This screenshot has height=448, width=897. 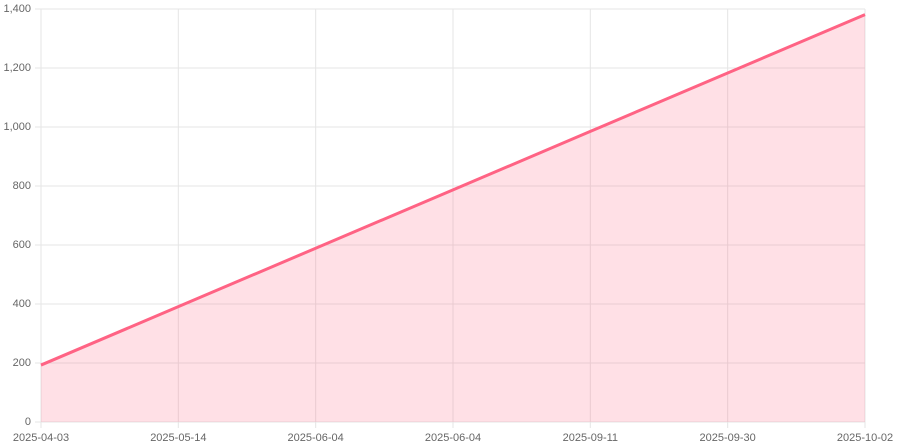 What do you see at coordinates (728, 438) in the screenshot?
I see `x-tick-label: 2025-09-30` at bounding box center [728, 438].